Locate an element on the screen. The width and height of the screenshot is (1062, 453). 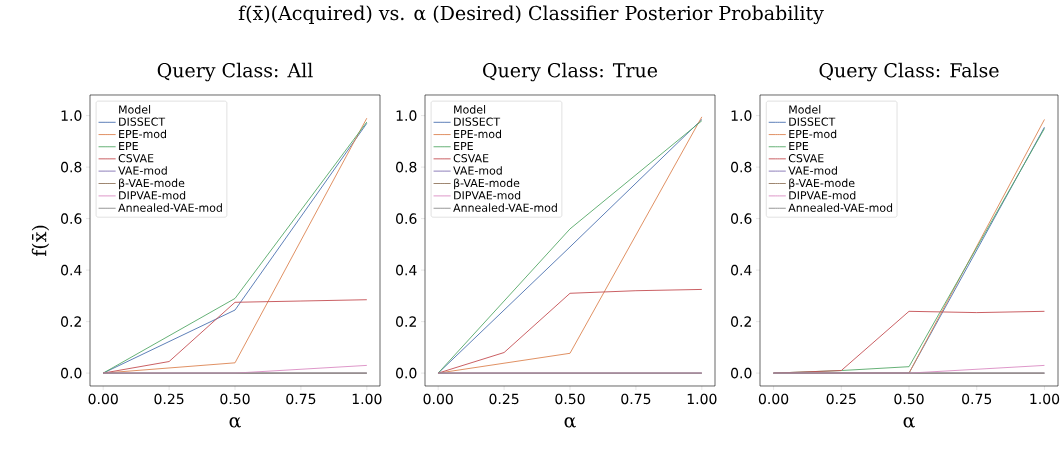
text: f(x̄)(Acquired) vs. α (Desired) Classifier Posterior Probability is located at coordinates (531, 15).